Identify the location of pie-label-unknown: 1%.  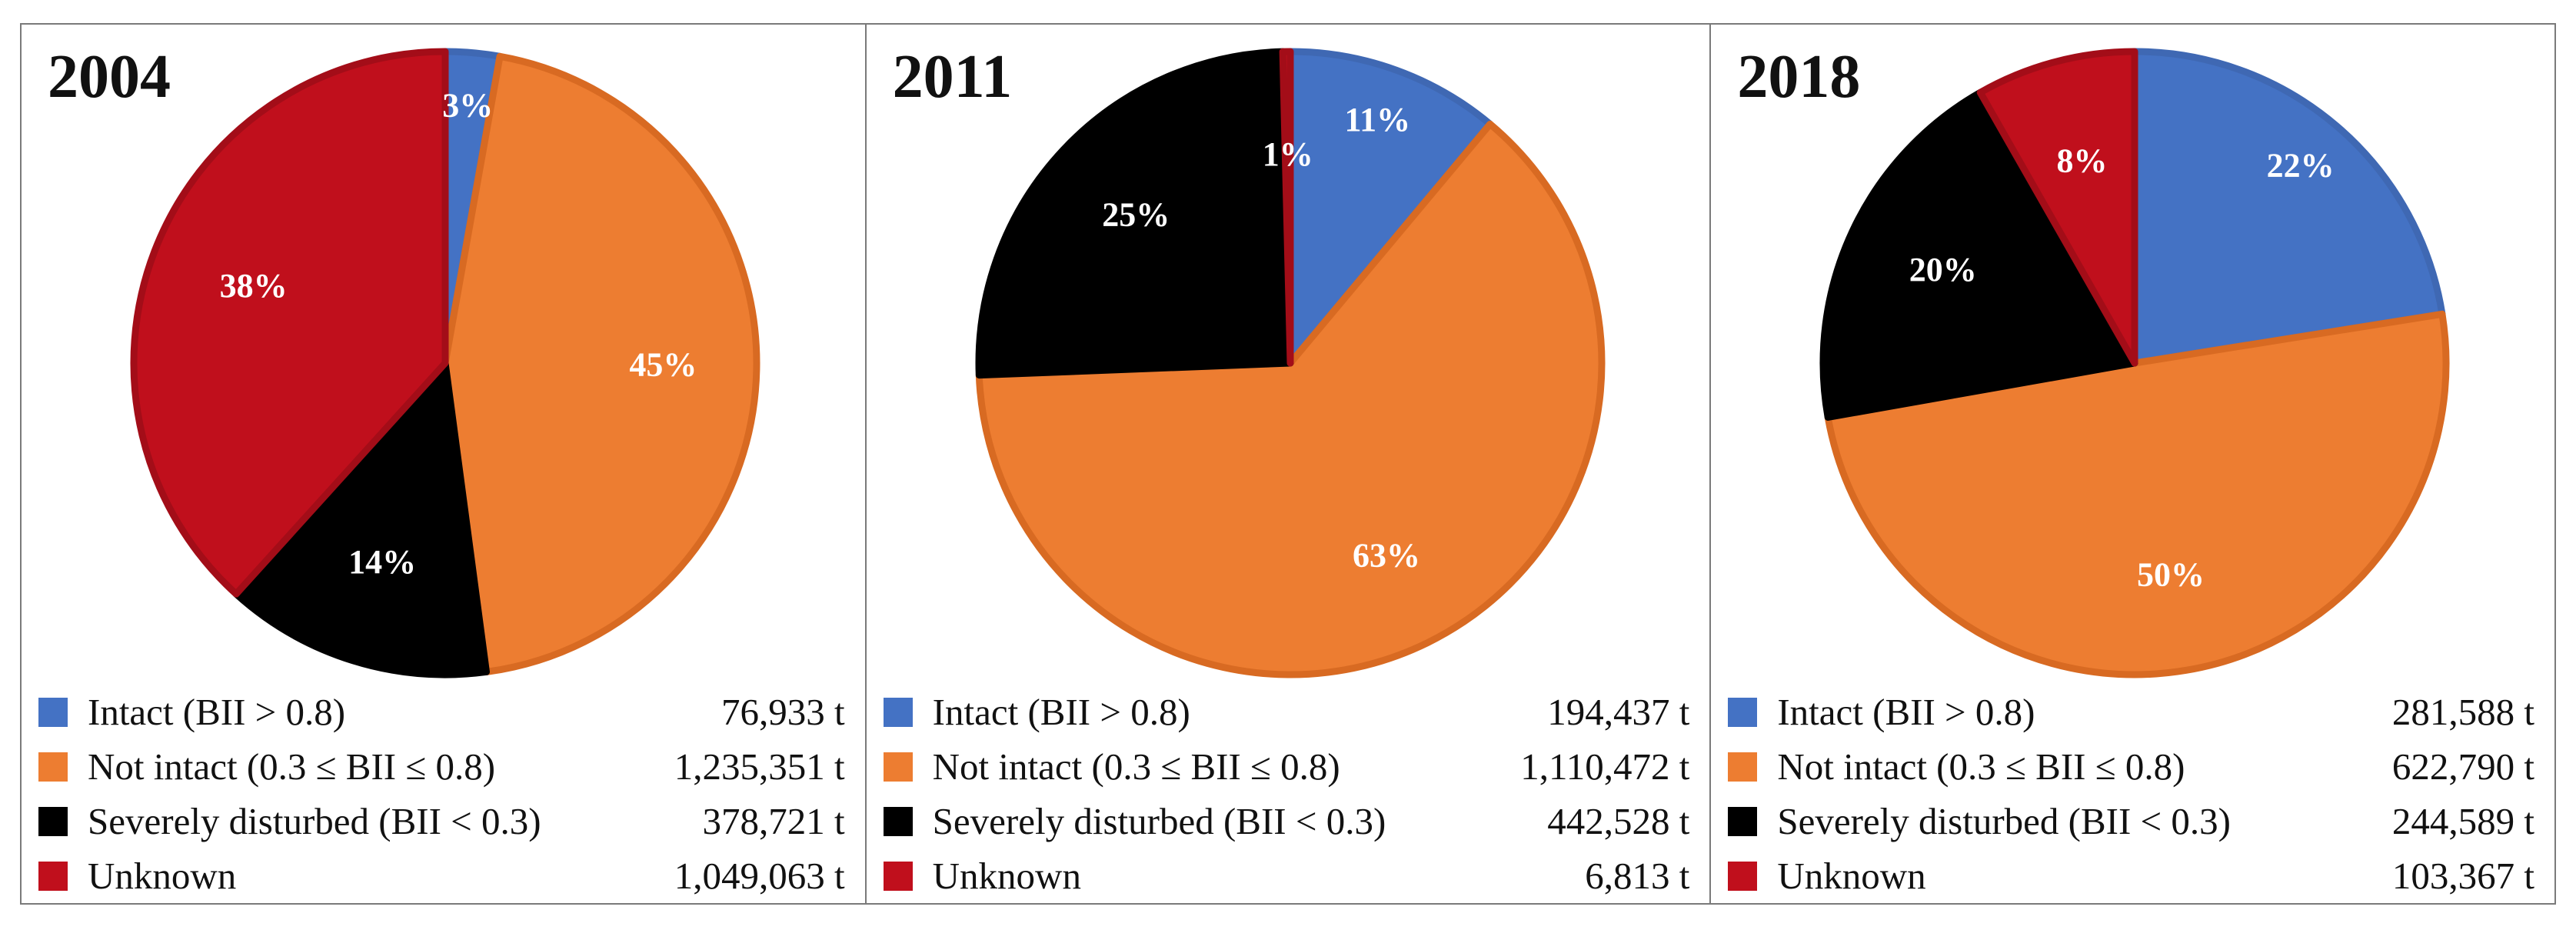
(1288, 154).